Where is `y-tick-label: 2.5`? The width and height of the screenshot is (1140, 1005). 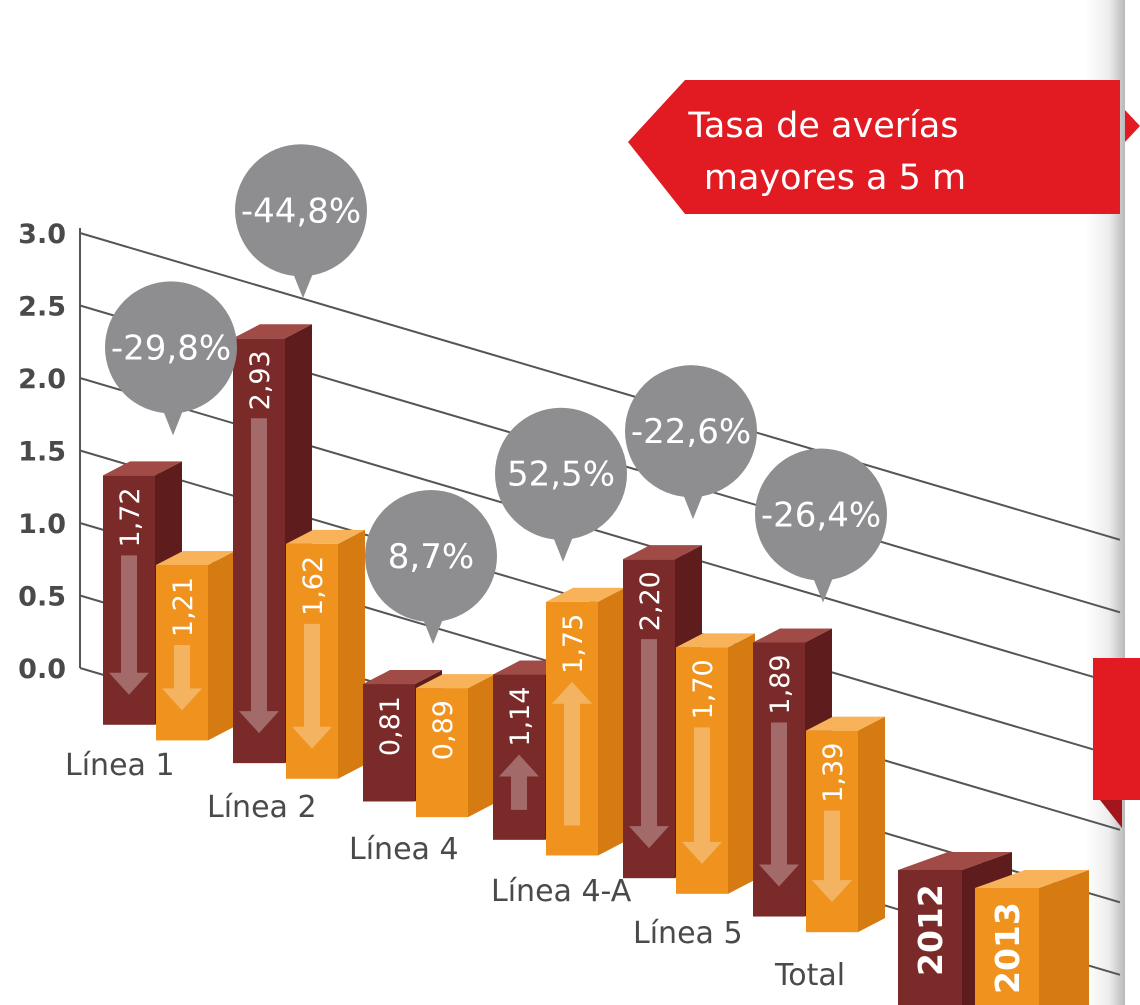
y-tick-label: 2.5 is located at coordinates (42, 307).